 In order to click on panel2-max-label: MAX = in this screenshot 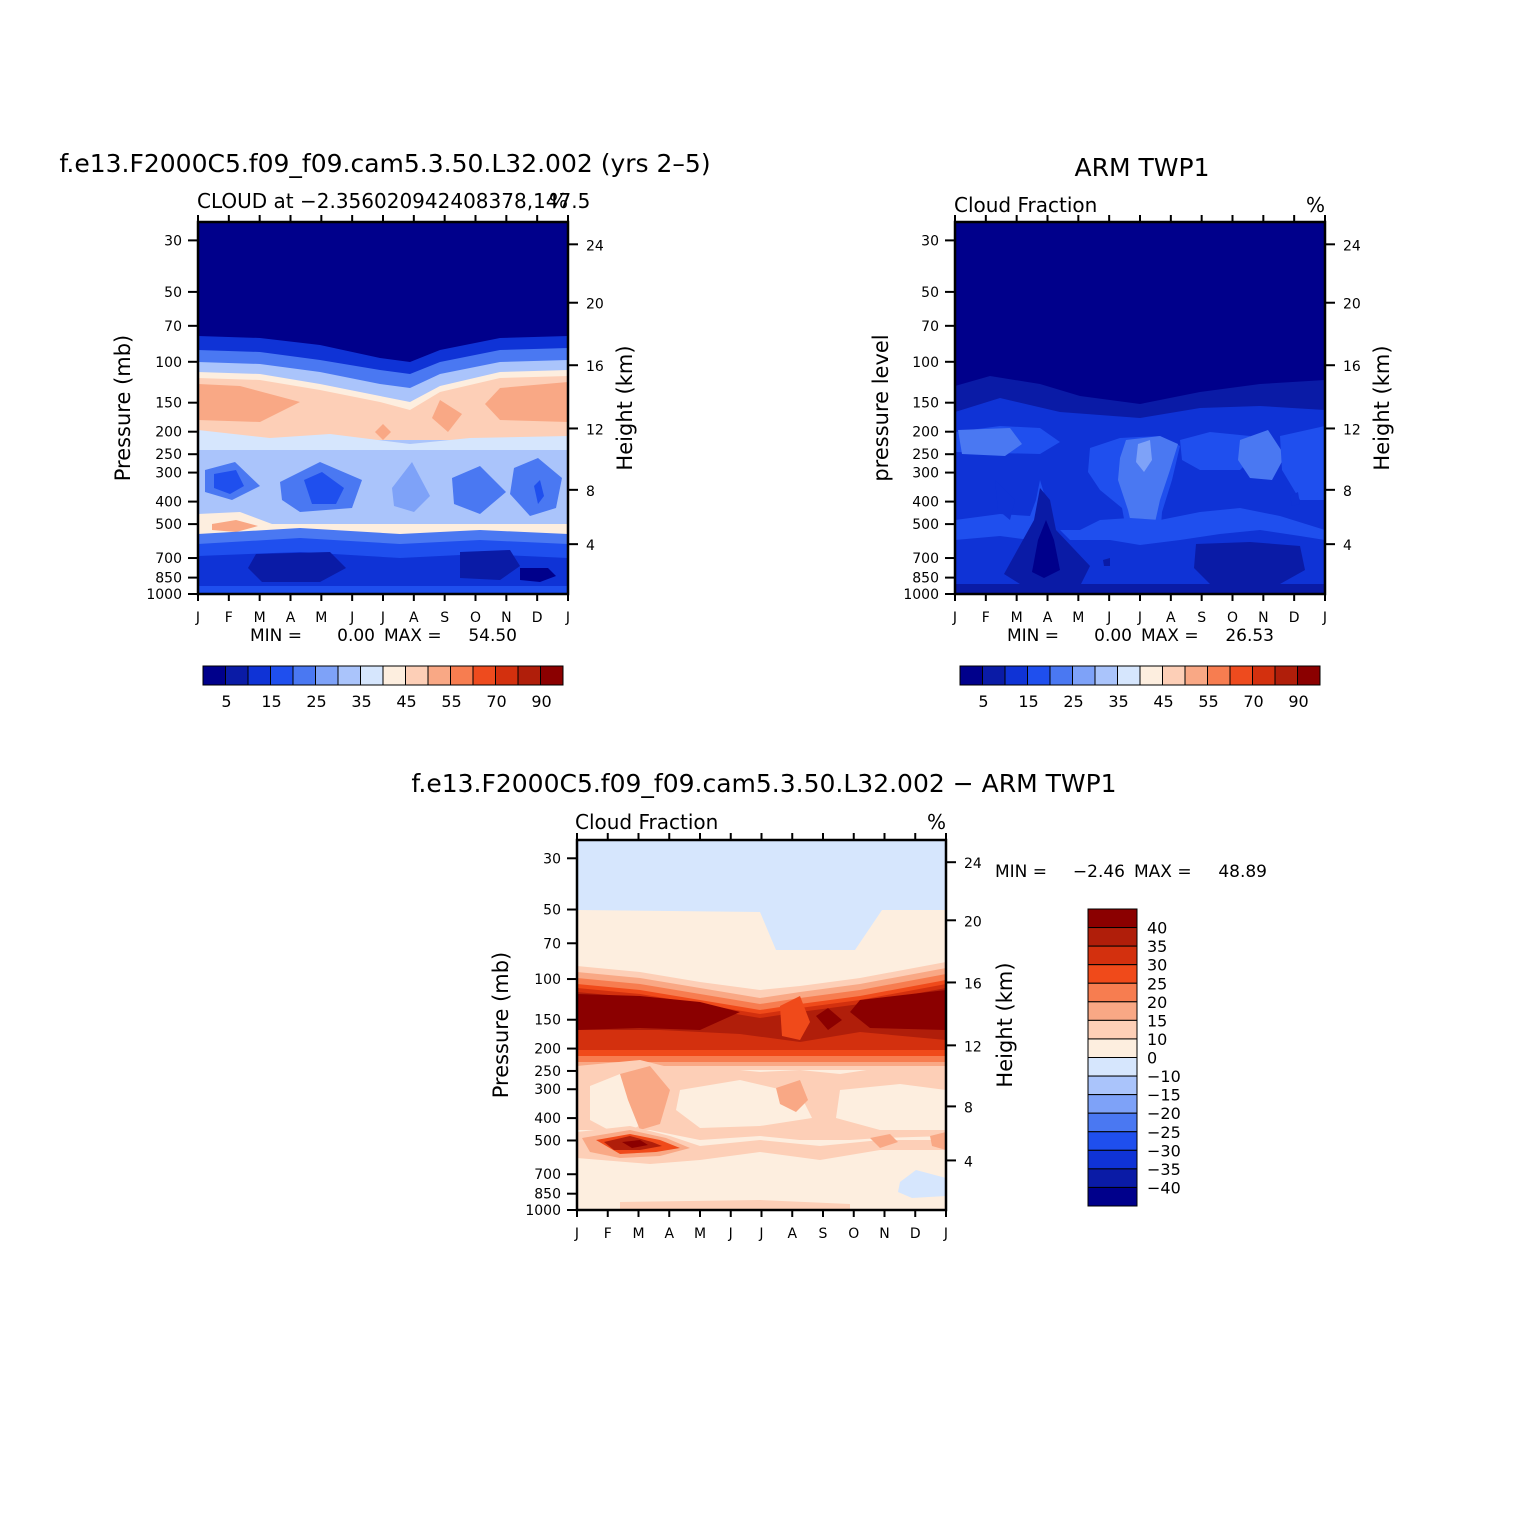, I will do `click(1170, 636)`.